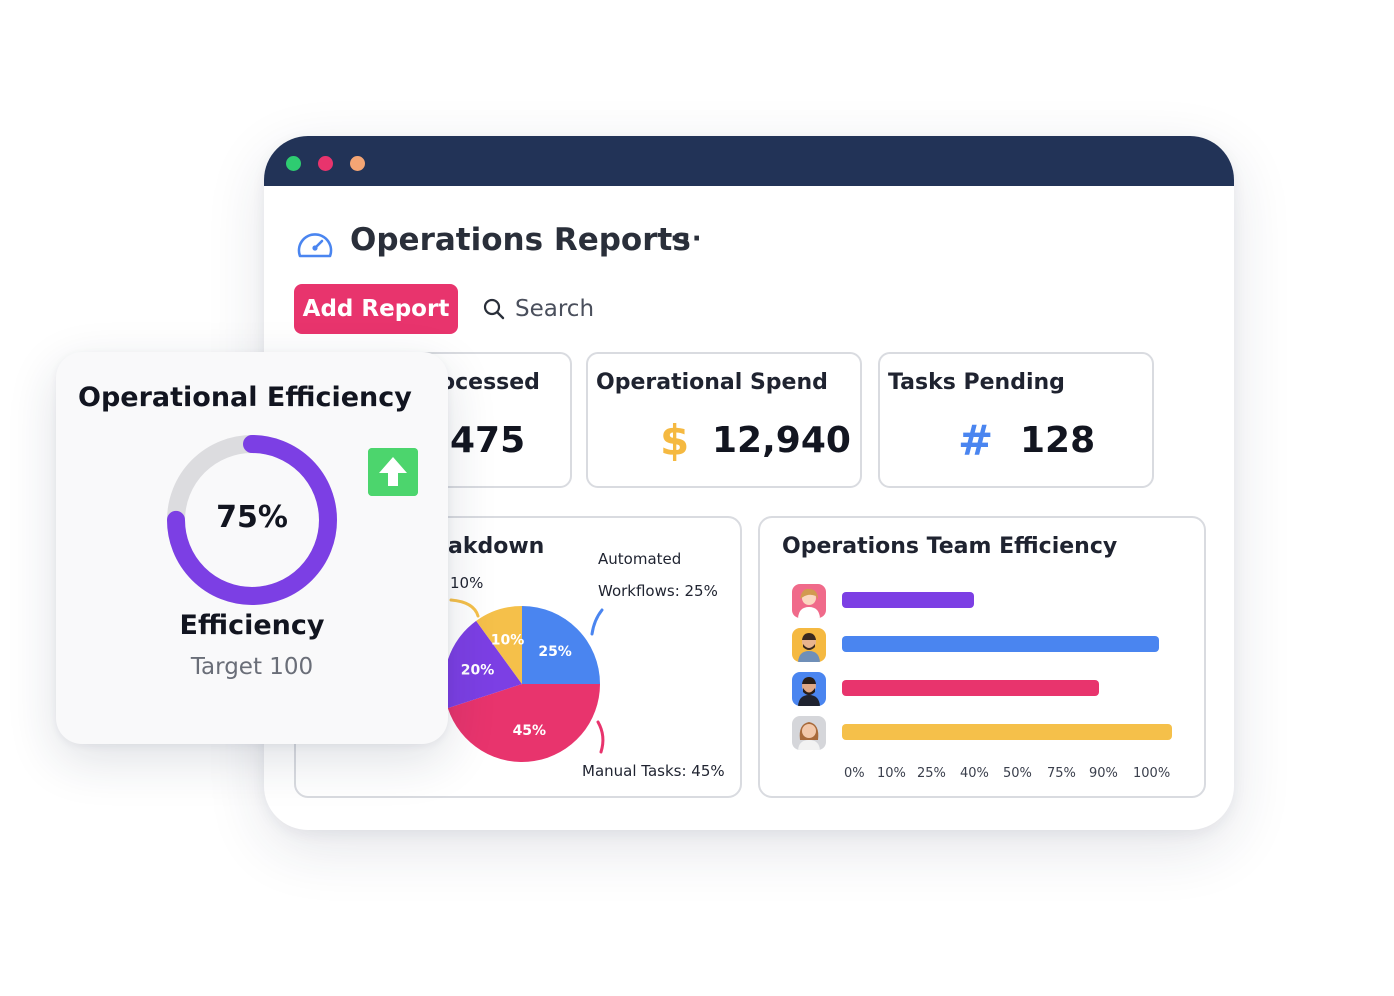  I want to click on stat-card-tasks-pending: Tasks Pending # 128, so click(1016, 420).